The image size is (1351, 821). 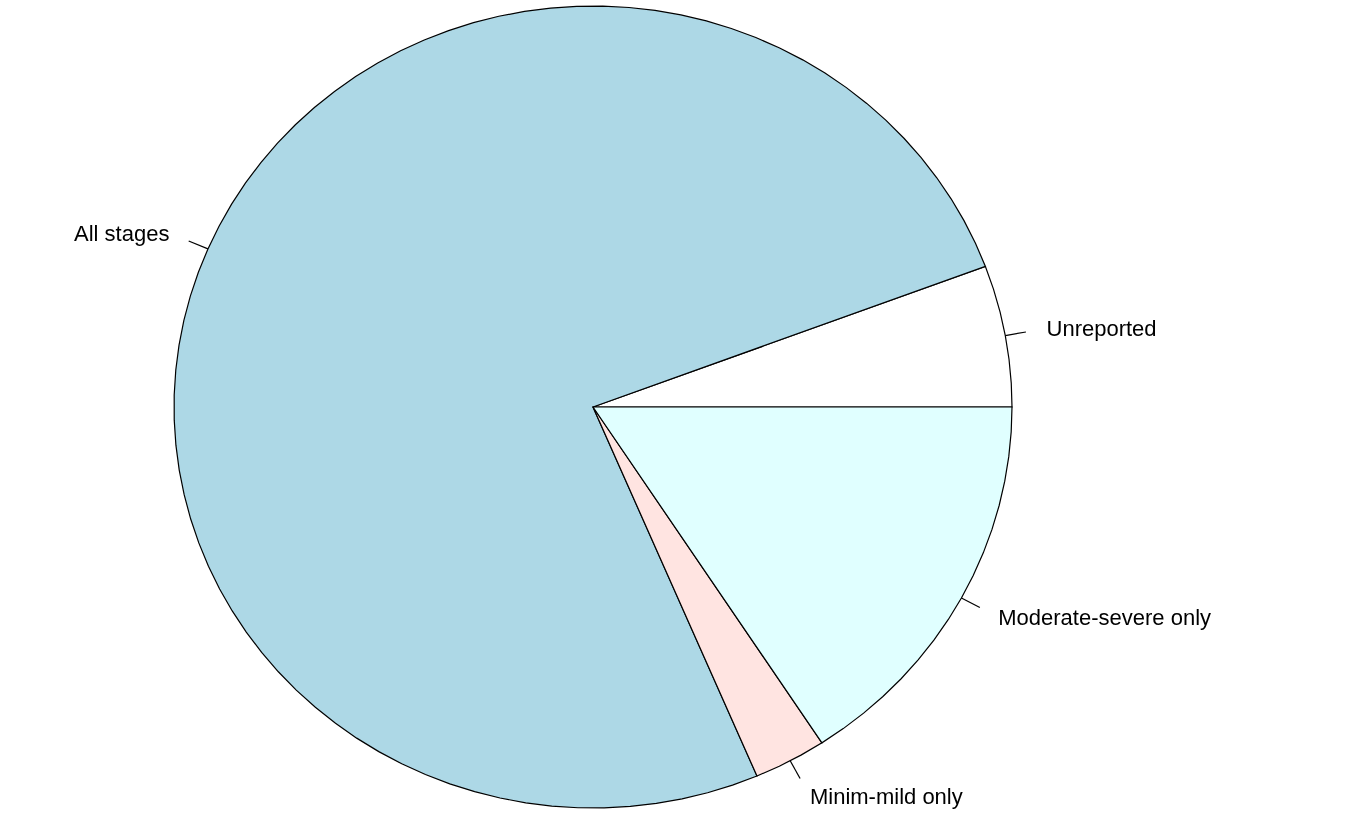 I want to click on slice-label: Moderate-severe only, so click(x=1105, y=617).